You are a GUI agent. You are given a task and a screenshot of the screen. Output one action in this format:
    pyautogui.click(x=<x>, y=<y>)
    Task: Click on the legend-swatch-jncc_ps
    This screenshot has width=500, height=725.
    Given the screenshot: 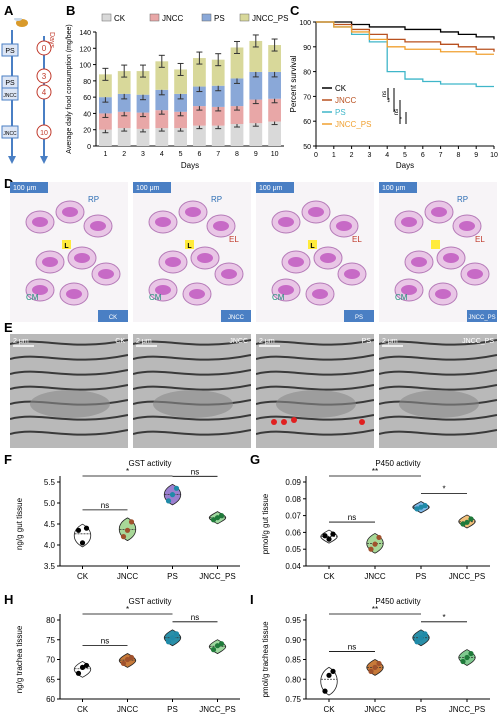 What is the action you would take?
    pyautogui.click(x=244, y=17)
    